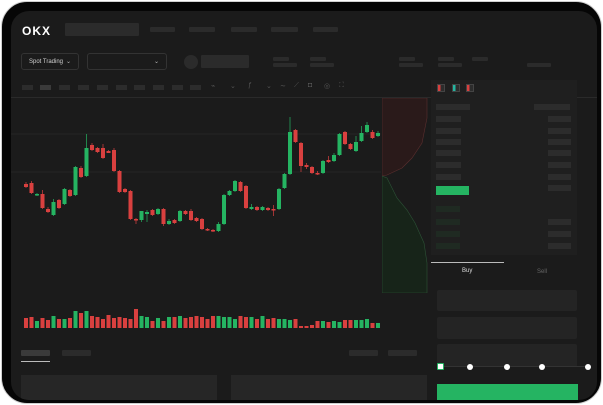  What do you see at coordinates (35, 353) in the screenshot?
I see `tab-open-orders` at bounding box center [35, 353].